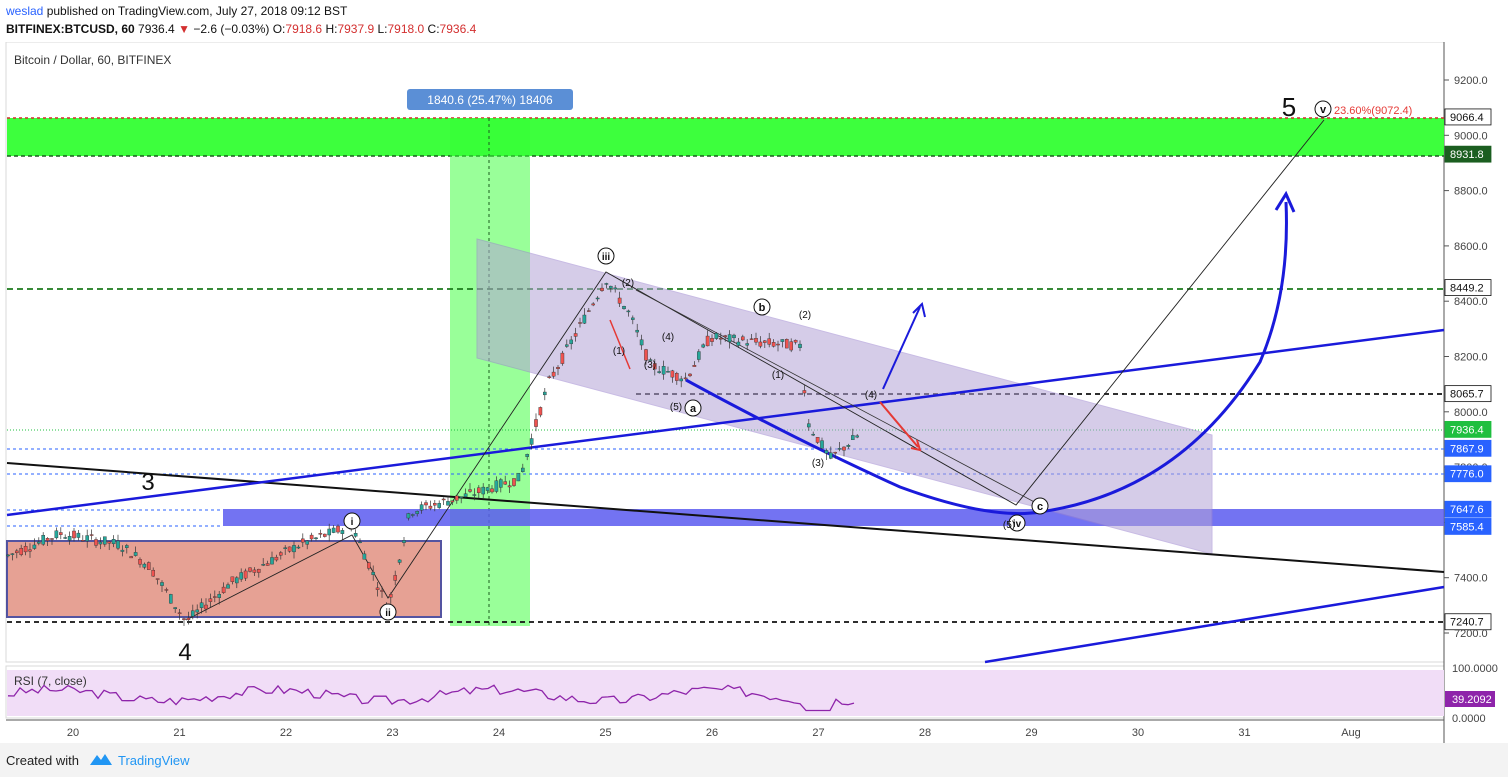 This screenshot has height=777, width=1508. I want to click on created-with-text: Created with, so click(42, 760).